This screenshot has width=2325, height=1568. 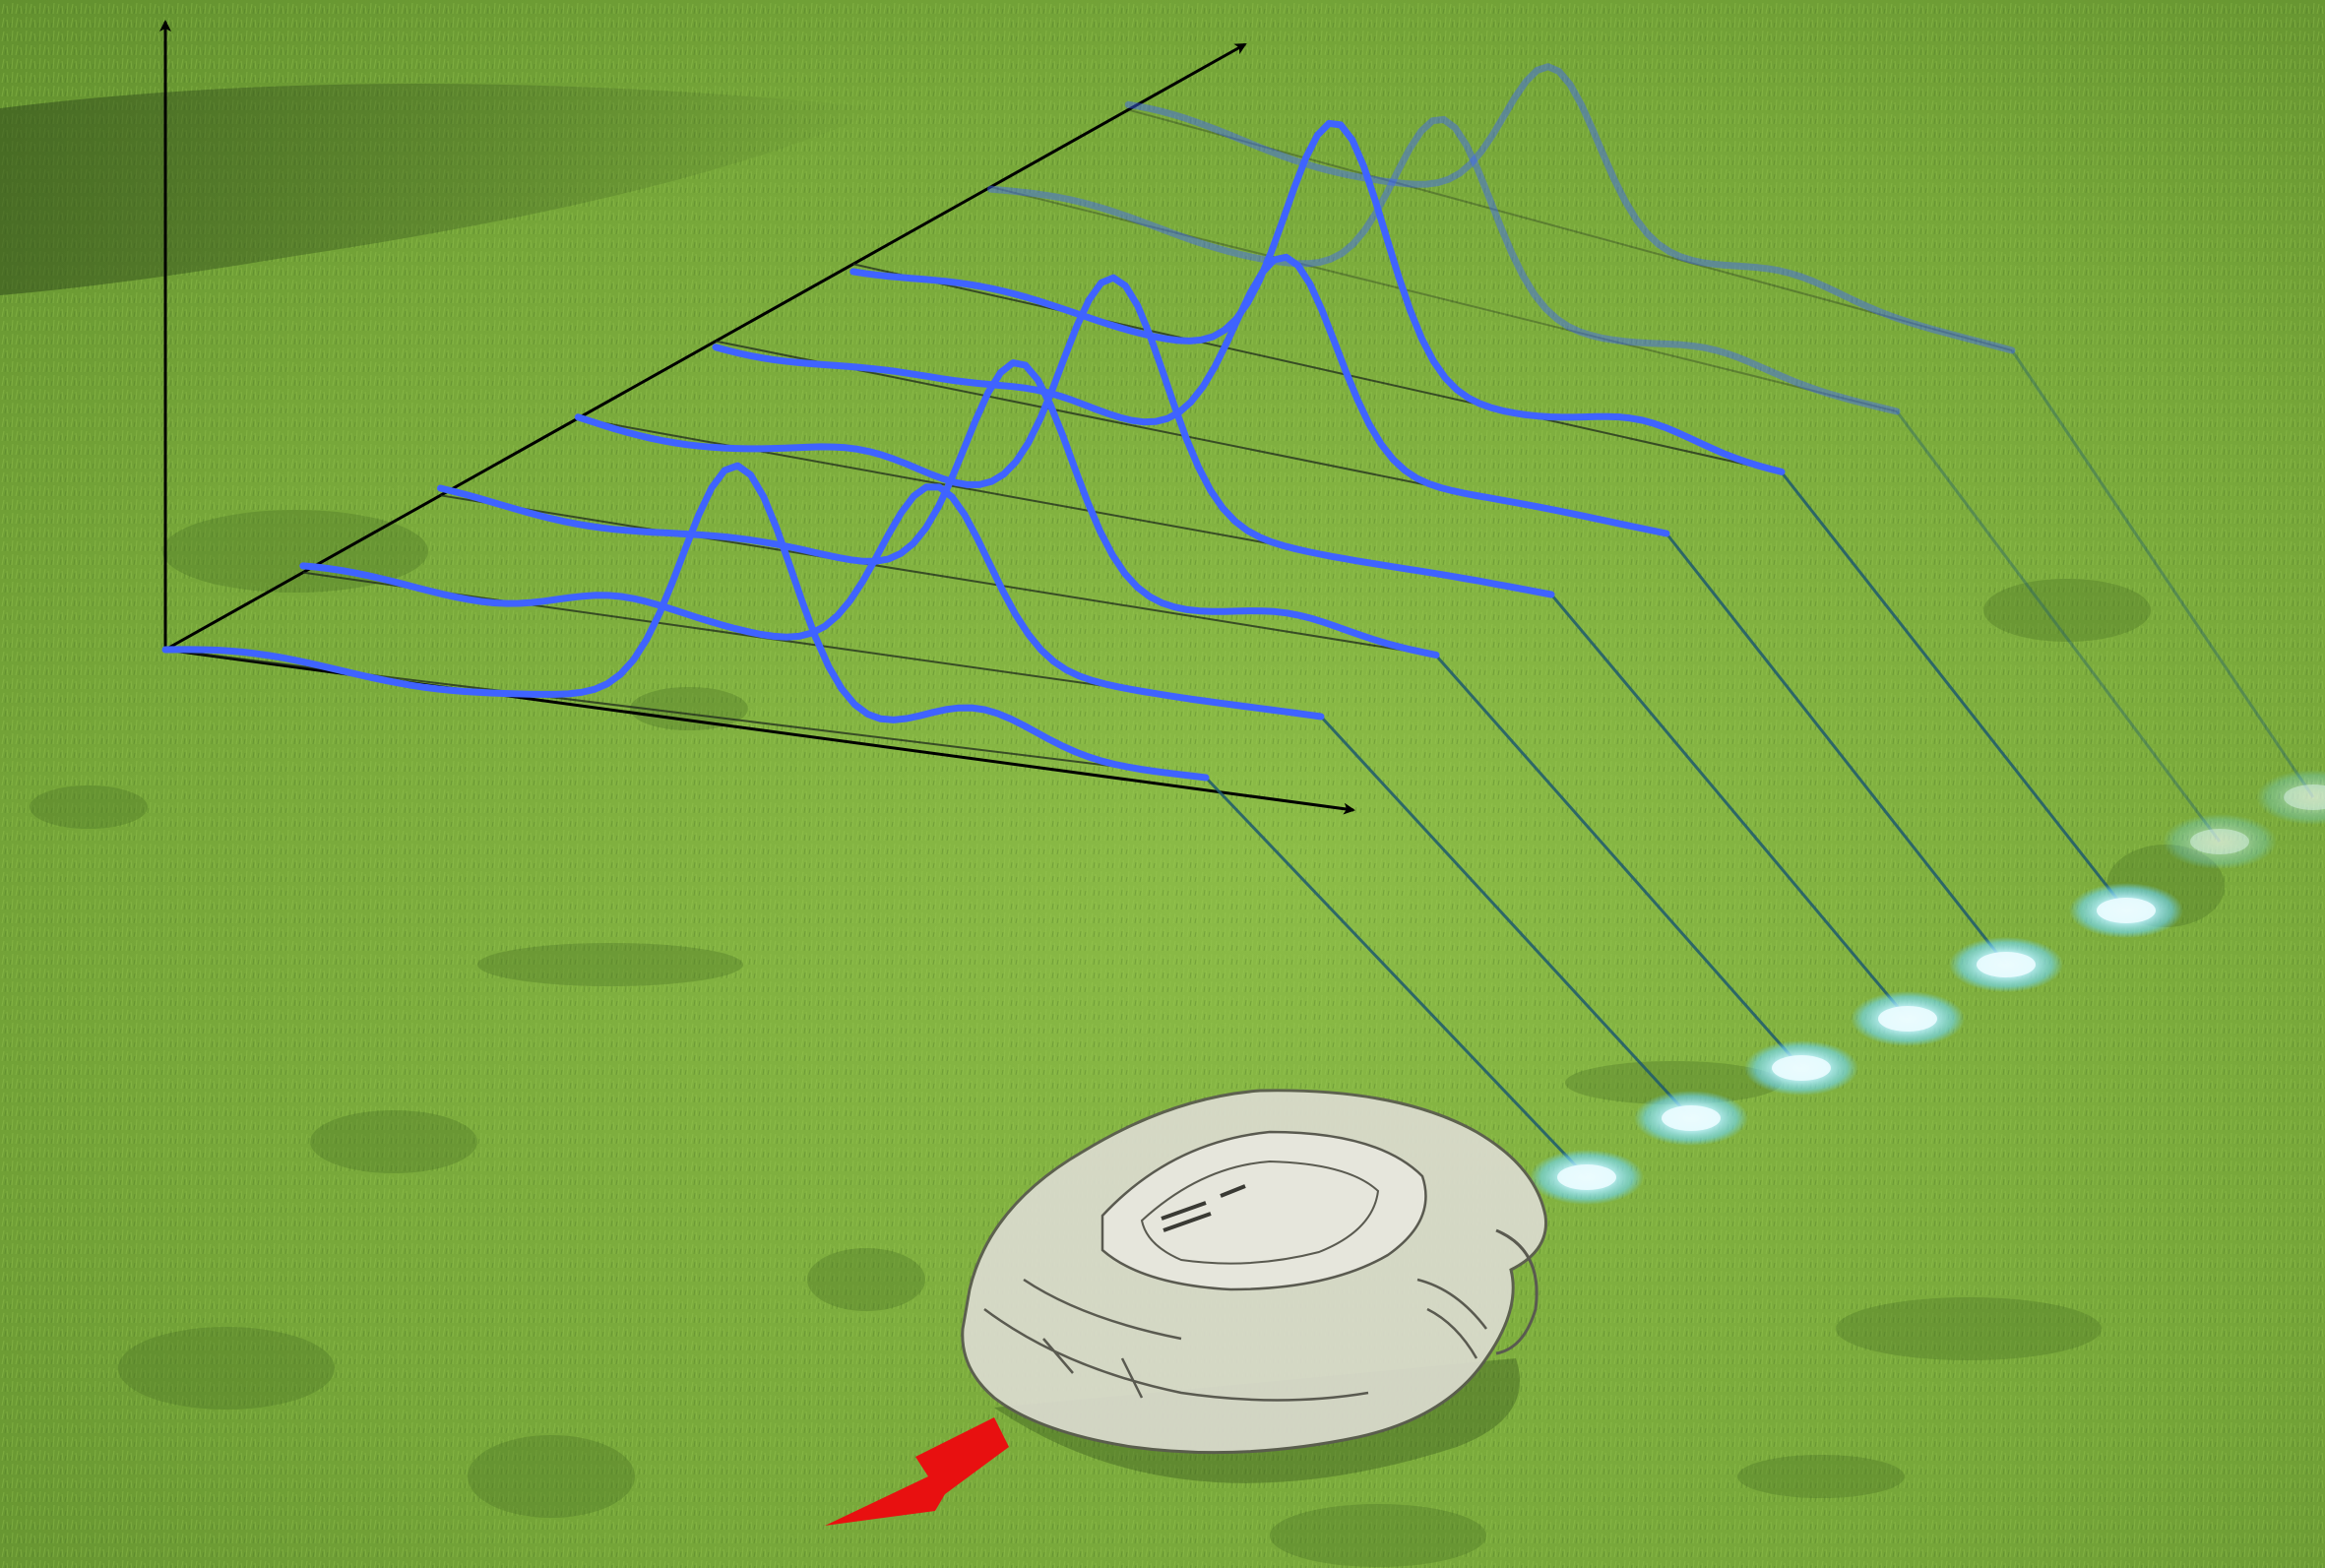 What do you see at coordinates (1451, 1318) in the screenshot?
I see `robot-side-vent` at bounding box center [1451, 1318].